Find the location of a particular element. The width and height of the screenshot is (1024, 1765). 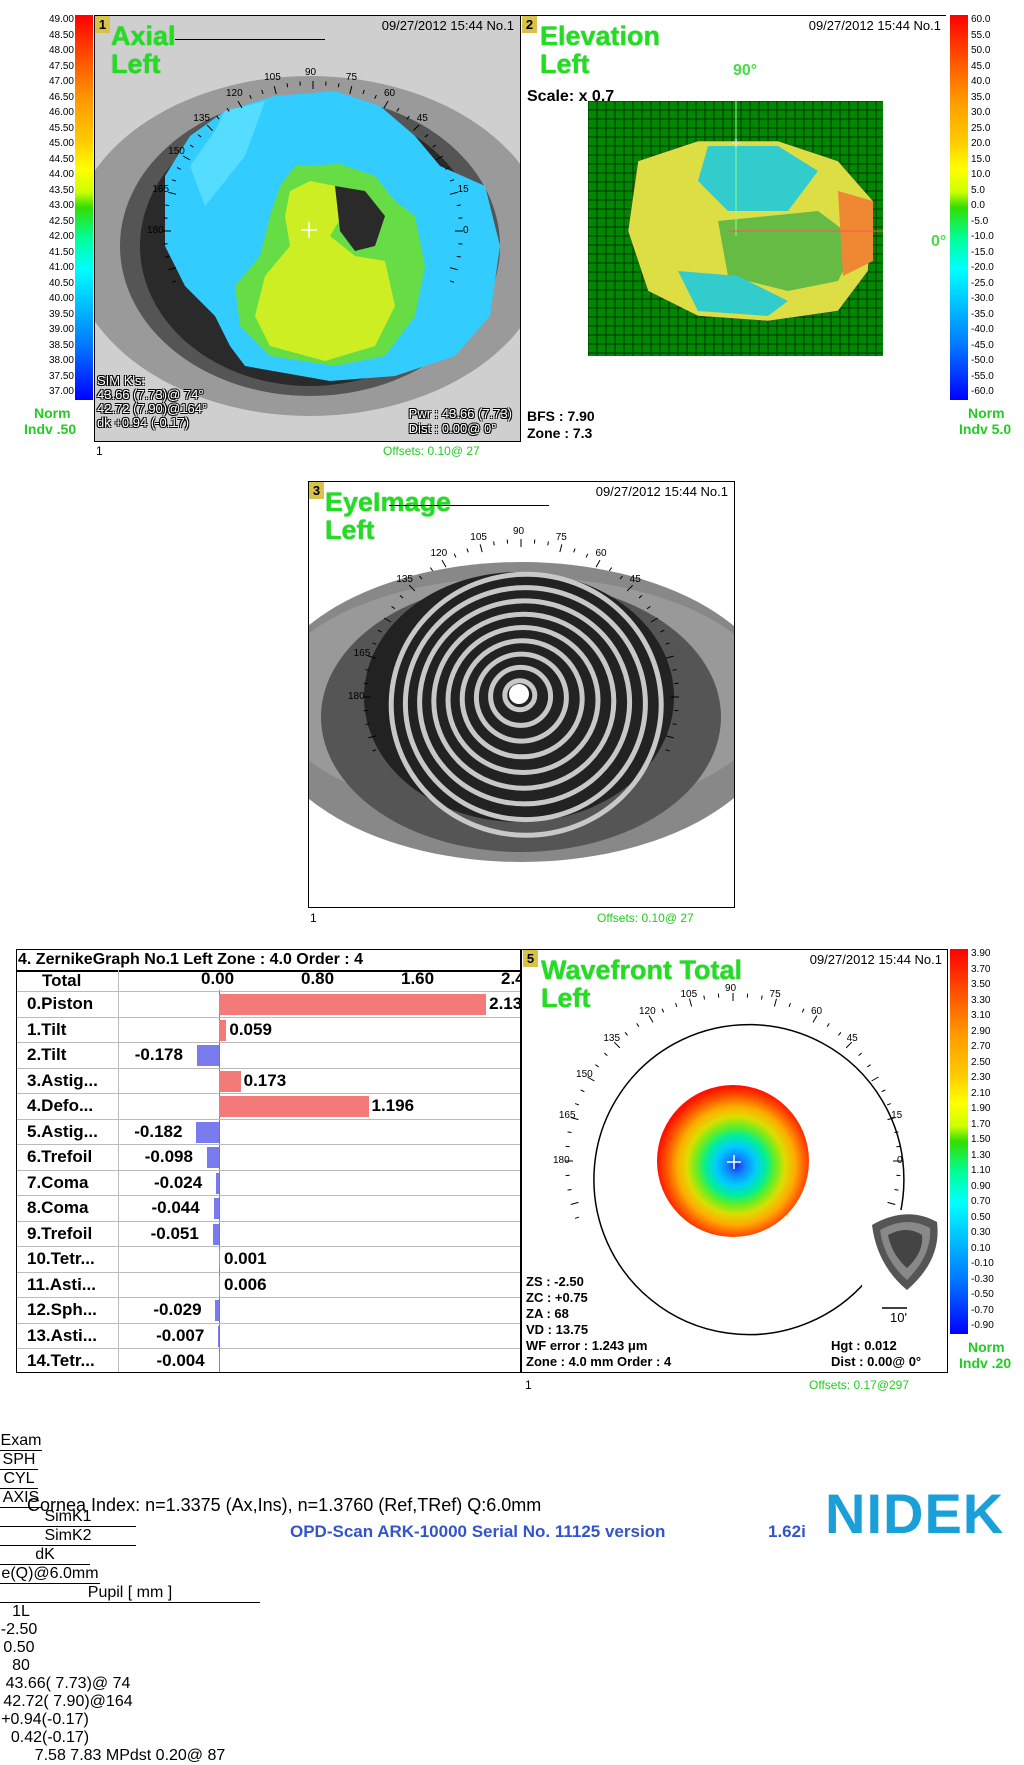

zernike-row-value: 0.006 is located at coordinates (245, 1285).